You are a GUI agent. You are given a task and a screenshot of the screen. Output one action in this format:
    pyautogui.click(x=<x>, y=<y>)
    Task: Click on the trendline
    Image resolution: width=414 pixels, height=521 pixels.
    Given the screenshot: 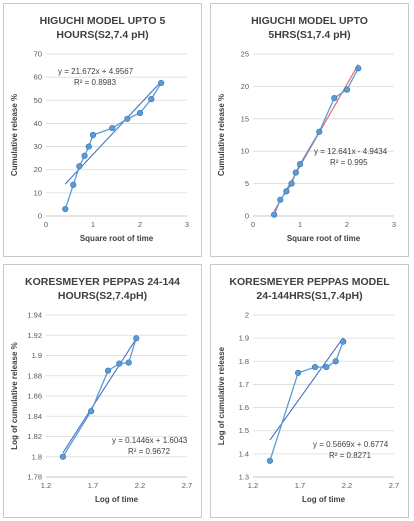 What is the action you would take?
    pyautogui.click(x=99, y=396)
    